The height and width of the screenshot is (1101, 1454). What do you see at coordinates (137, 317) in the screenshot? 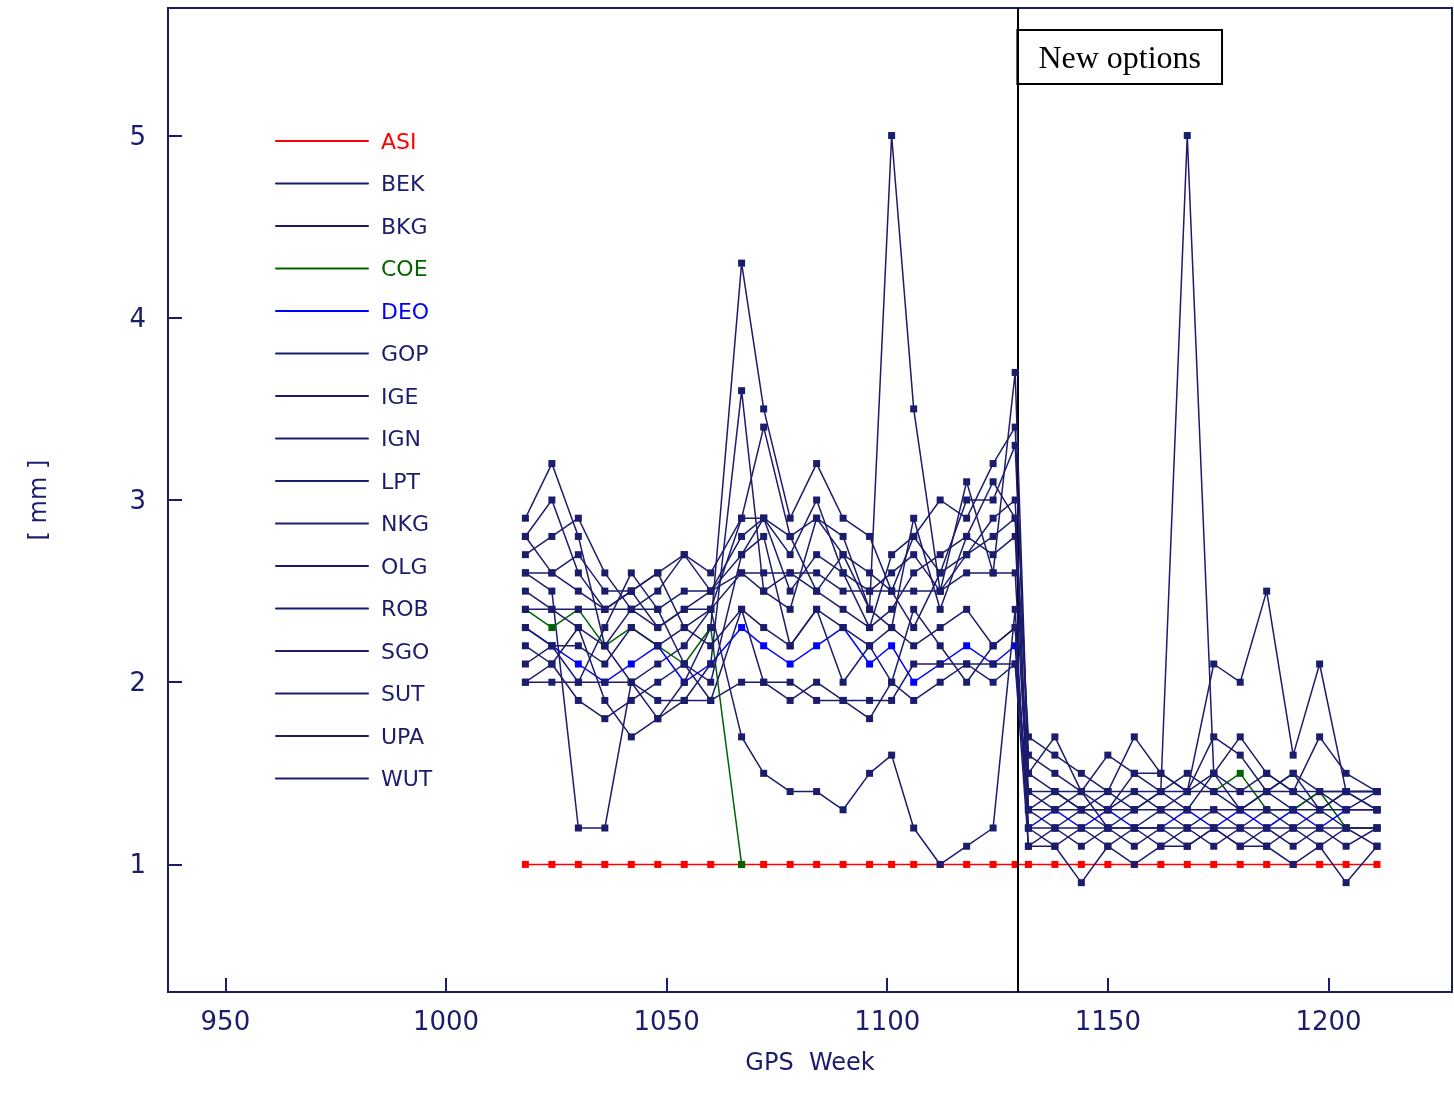
I see `y-tick-label: 4` at bounding box center [137, 317].